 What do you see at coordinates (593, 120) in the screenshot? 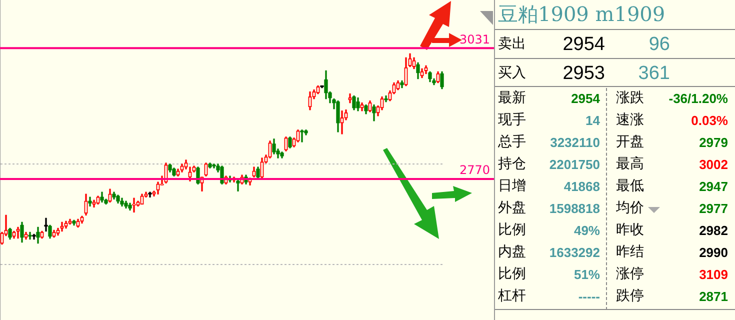
I see `text: 14` at bounding box center [593, 120].